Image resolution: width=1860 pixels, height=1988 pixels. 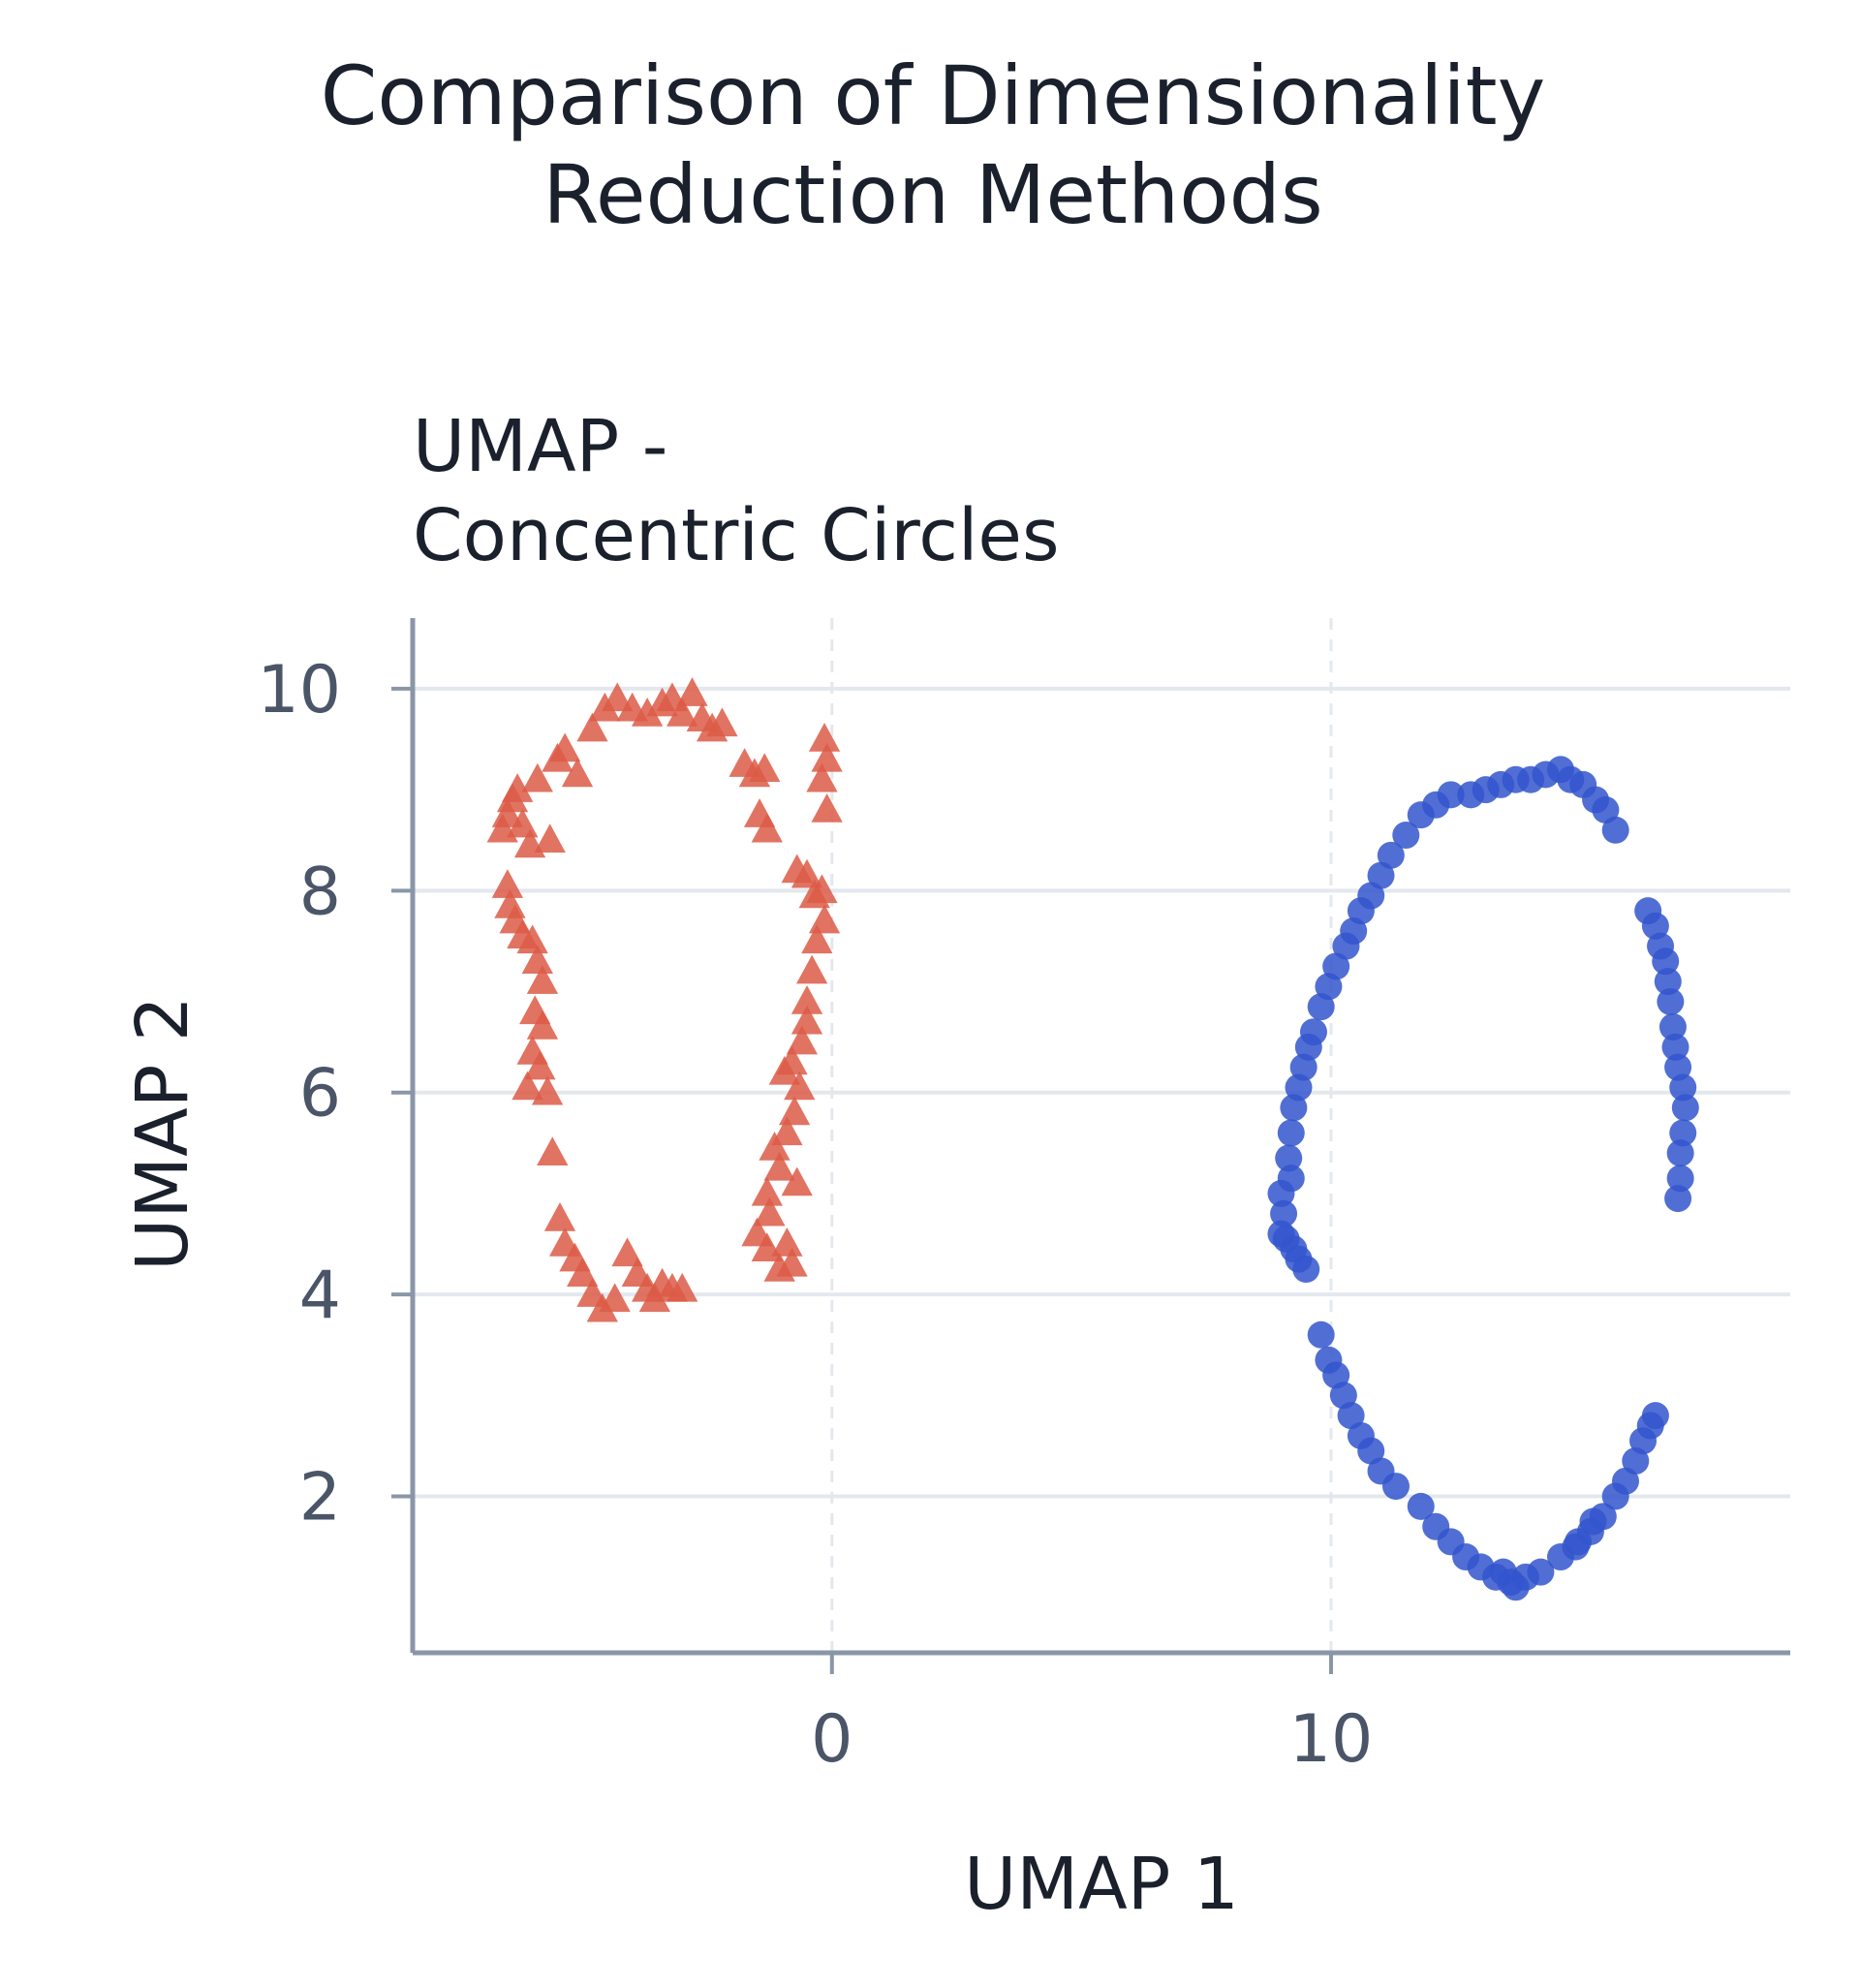 I want to click on y-tick-label: 8, so click(x=320, y=892).